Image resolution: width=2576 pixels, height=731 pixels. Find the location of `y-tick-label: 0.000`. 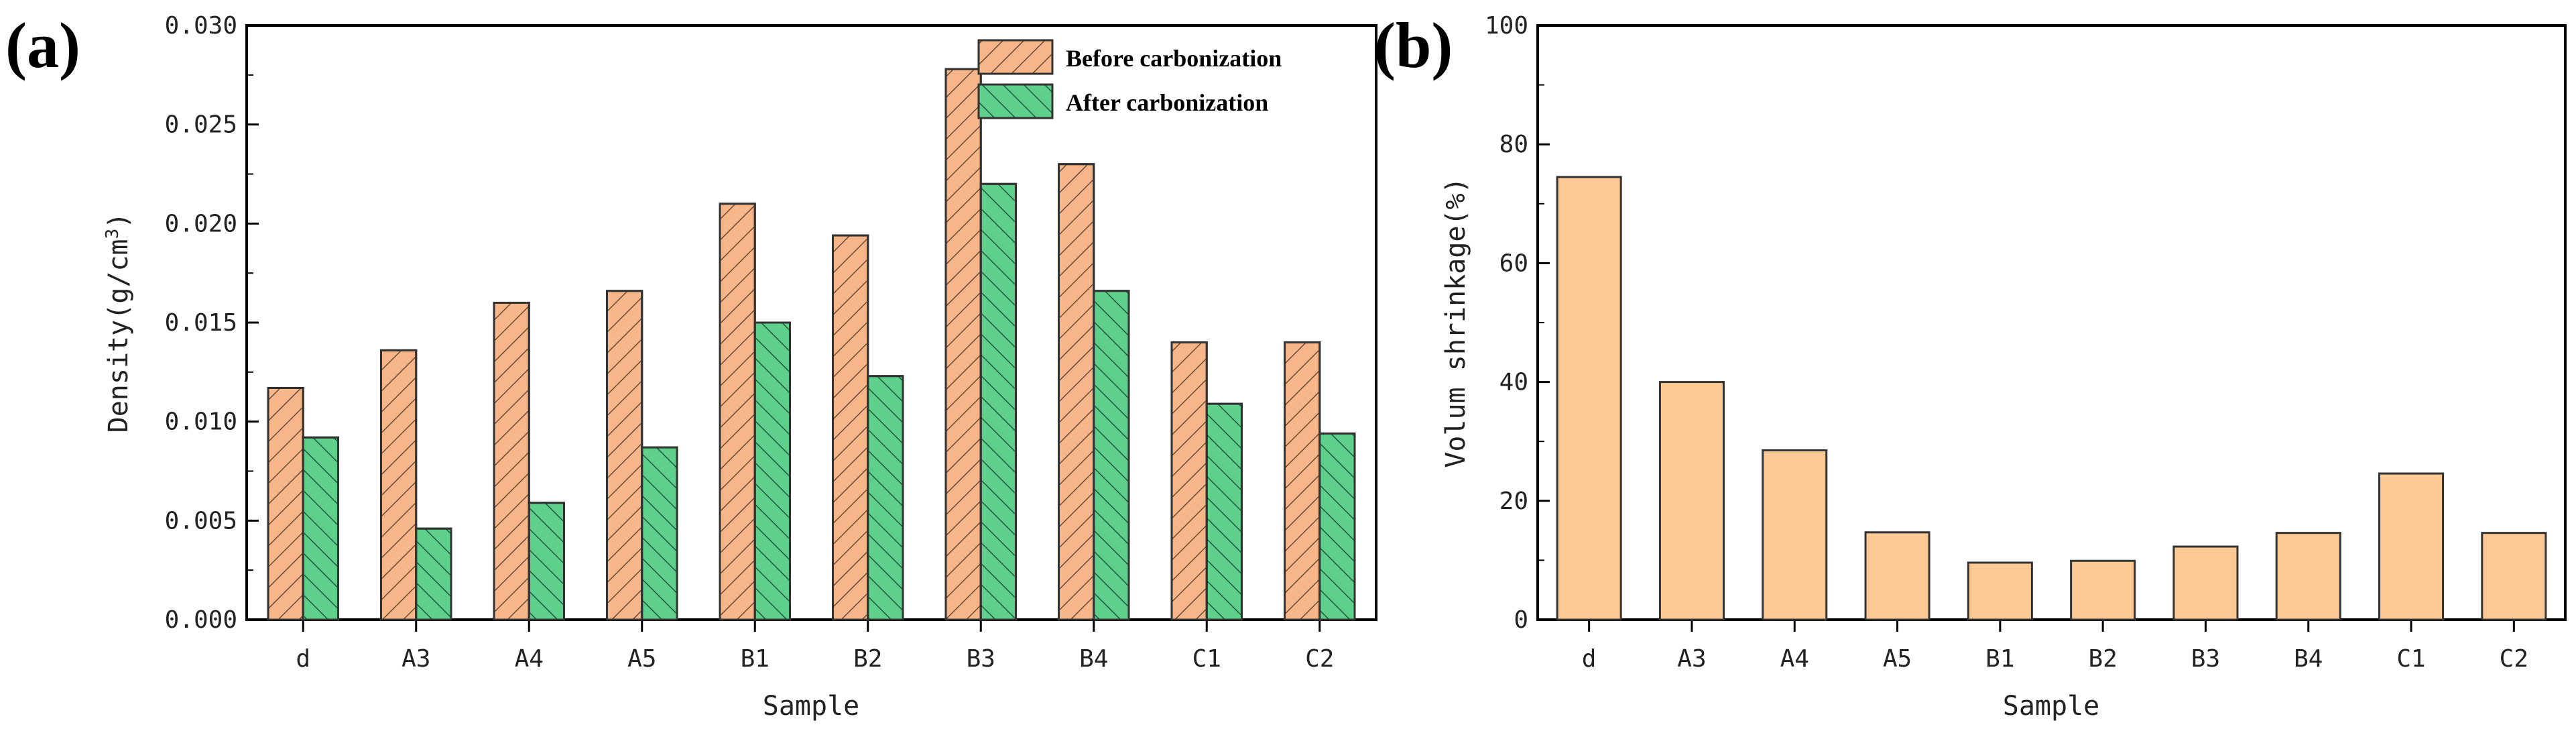

y-tick-label: 0.000 is located at coordinates (201, 620).